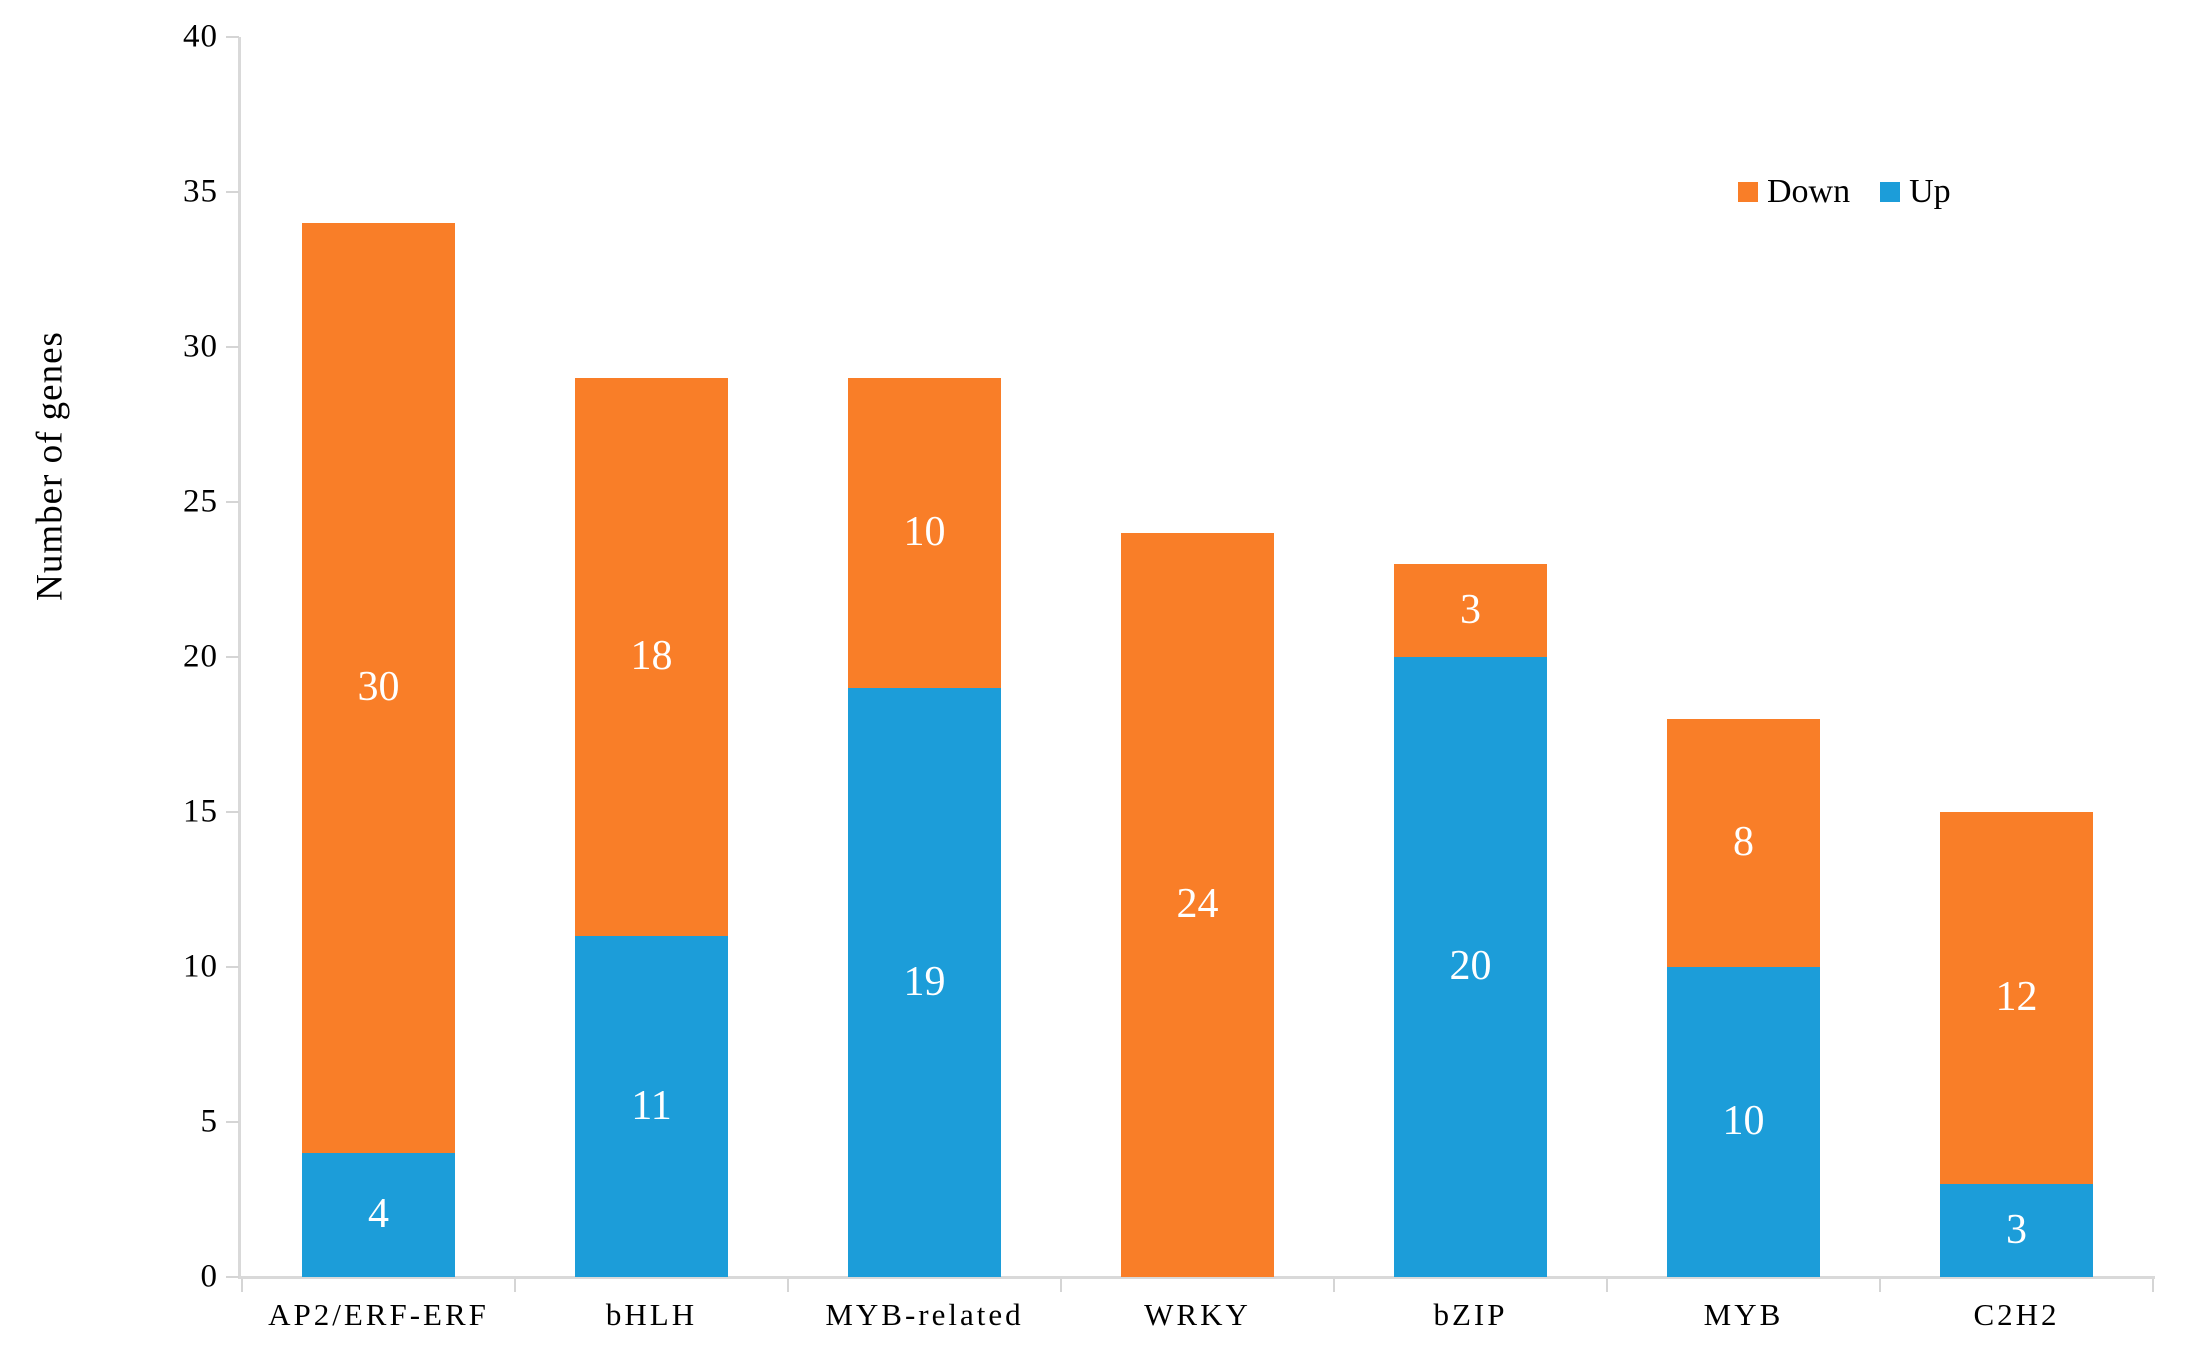  What do you see at coordinates (1470, 1314) in the screenshot?
I see `x-category-label: bZIP` at bounding box center [1470, 1314].